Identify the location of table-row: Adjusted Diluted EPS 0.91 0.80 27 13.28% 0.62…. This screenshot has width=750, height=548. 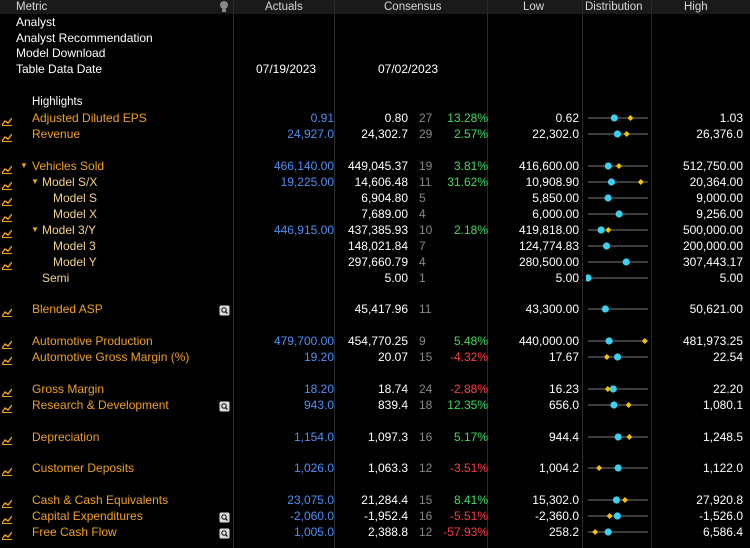
(375, 118).